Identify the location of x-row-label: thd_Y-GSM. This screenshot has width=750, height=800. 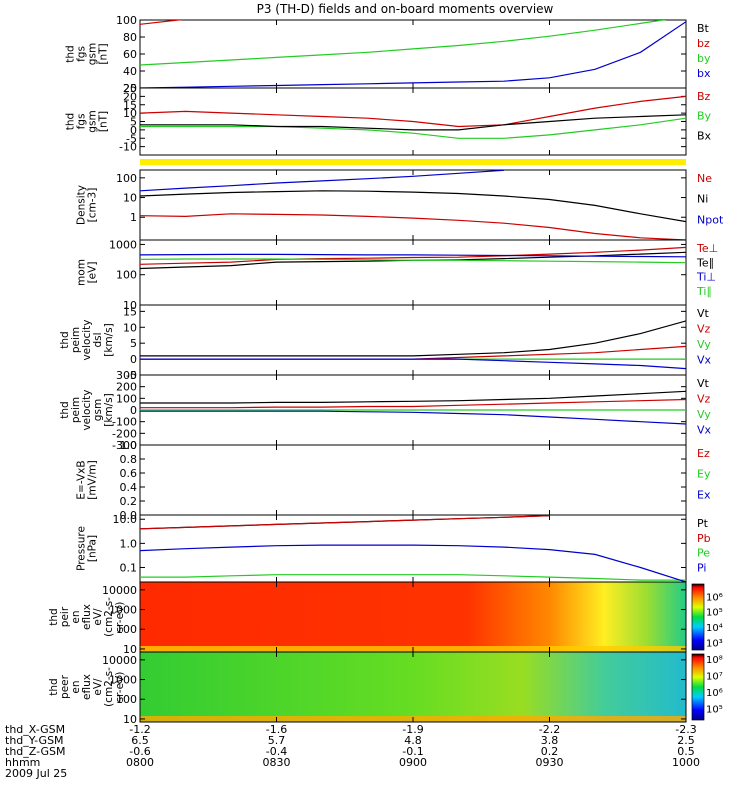
(34, 740).